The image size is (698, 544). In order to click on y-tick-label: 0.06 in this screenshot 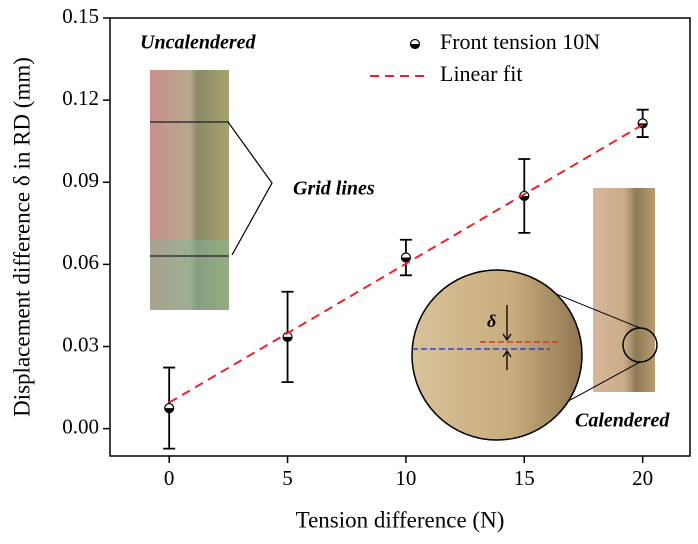, I will do `click(80, 262)`.